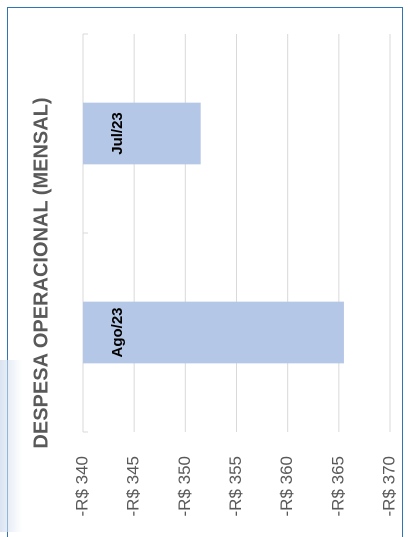 Image resolution: width=410 pixels, height=537 pixels. Describe the element at coordinates (286, 486) in the screenshot. I see `value-tick-label: -R$ 360` at that location.